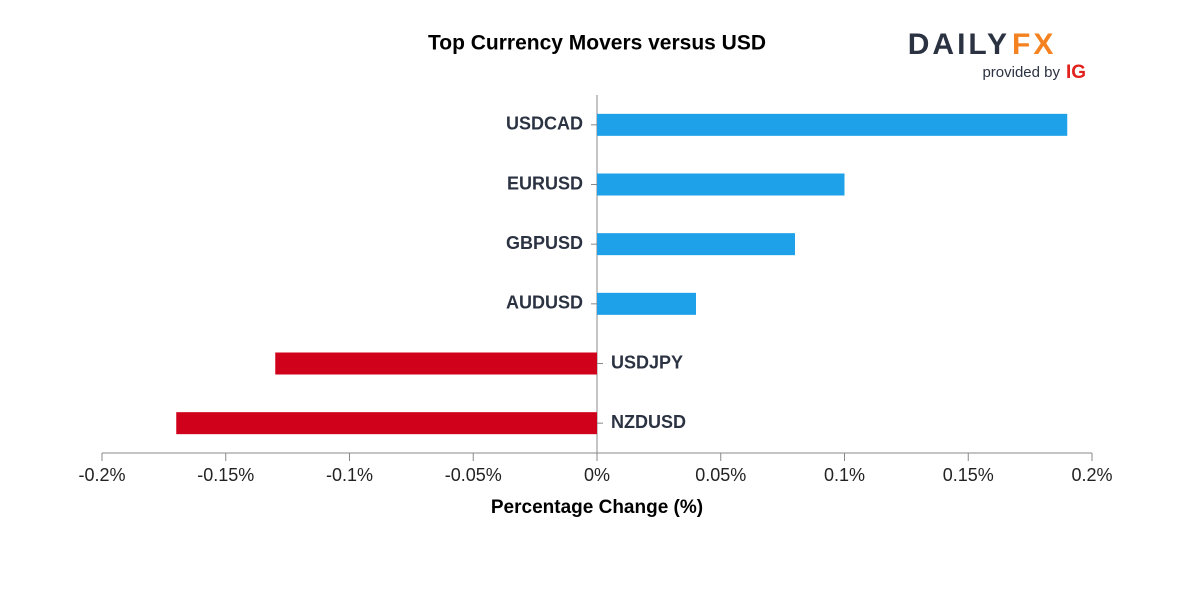 This screenshot has width=1200, height=600. I want to click on x-tick-label: -0.1%, so click(349, 475).